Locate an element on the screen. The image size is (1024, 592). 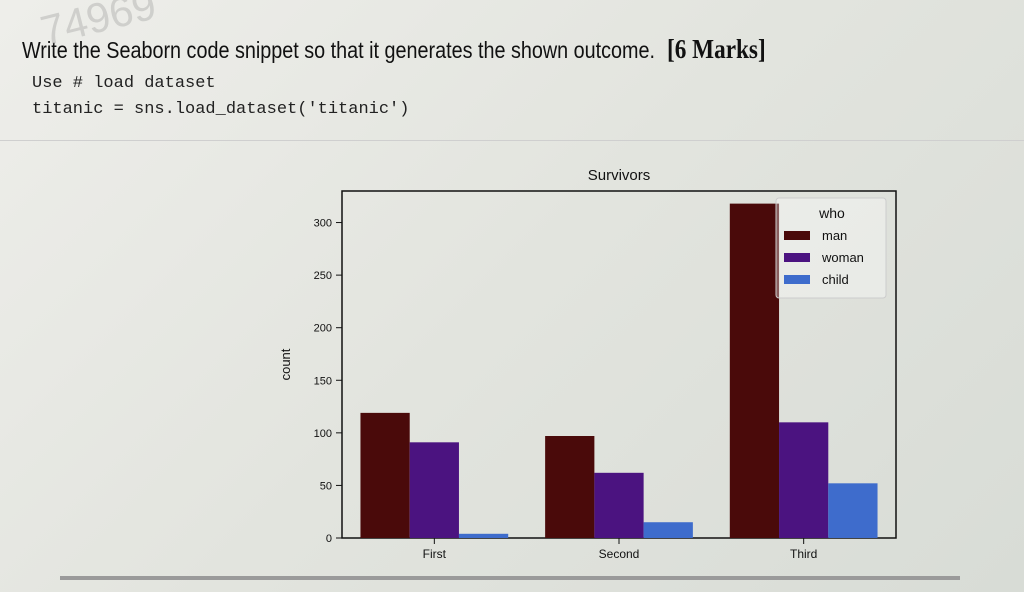
bar-child-first is located at coordinates (483, 535).